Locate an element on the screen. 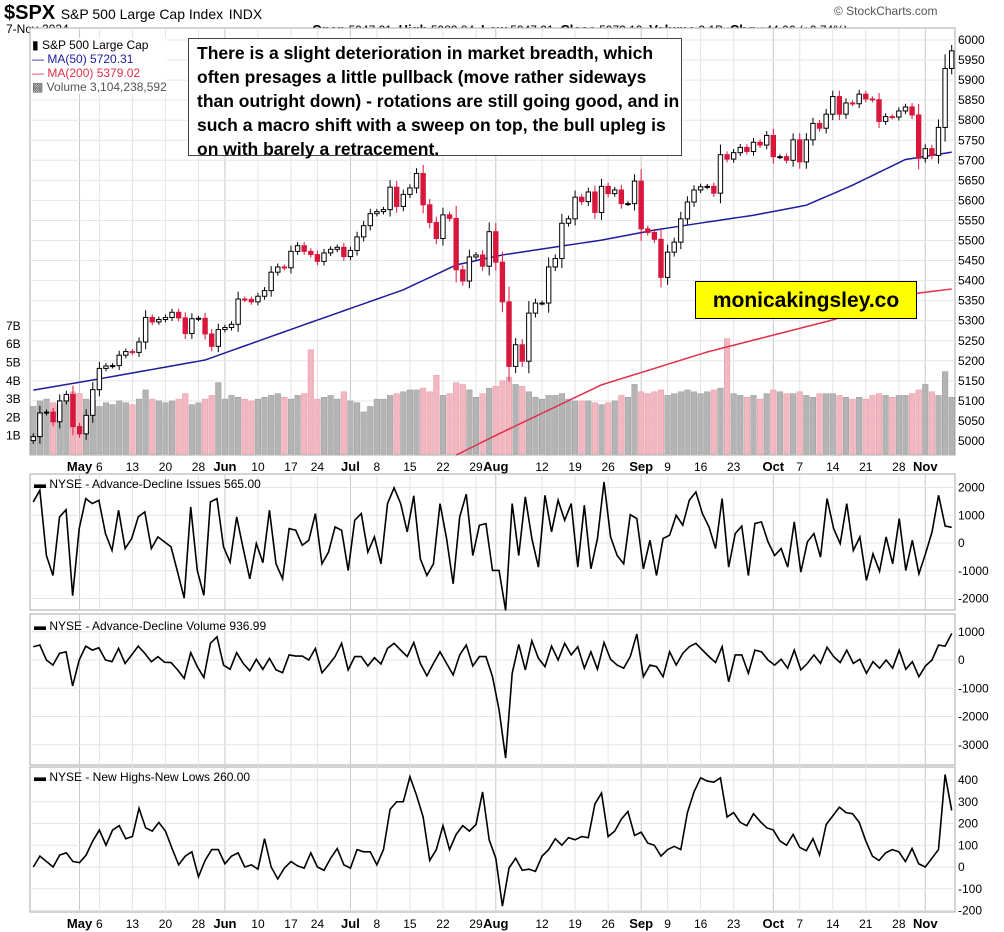 The image size is (1004, 932). x-tick-label: May is located at coordinates (80, 923).